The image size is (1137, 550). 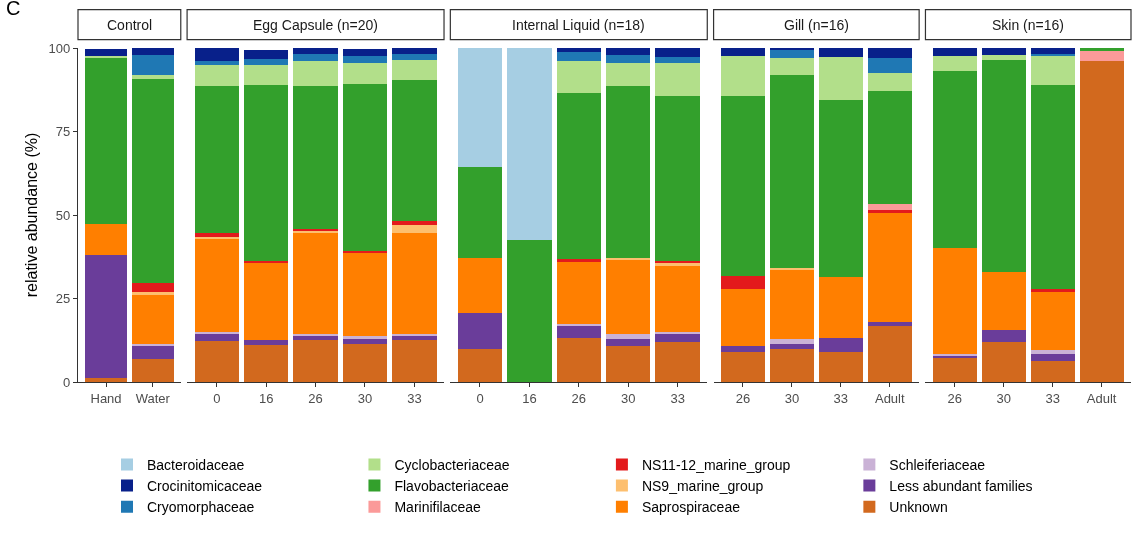 I want to click on legend-label: Flavobacteriaceae, so click(x=452, y=486).